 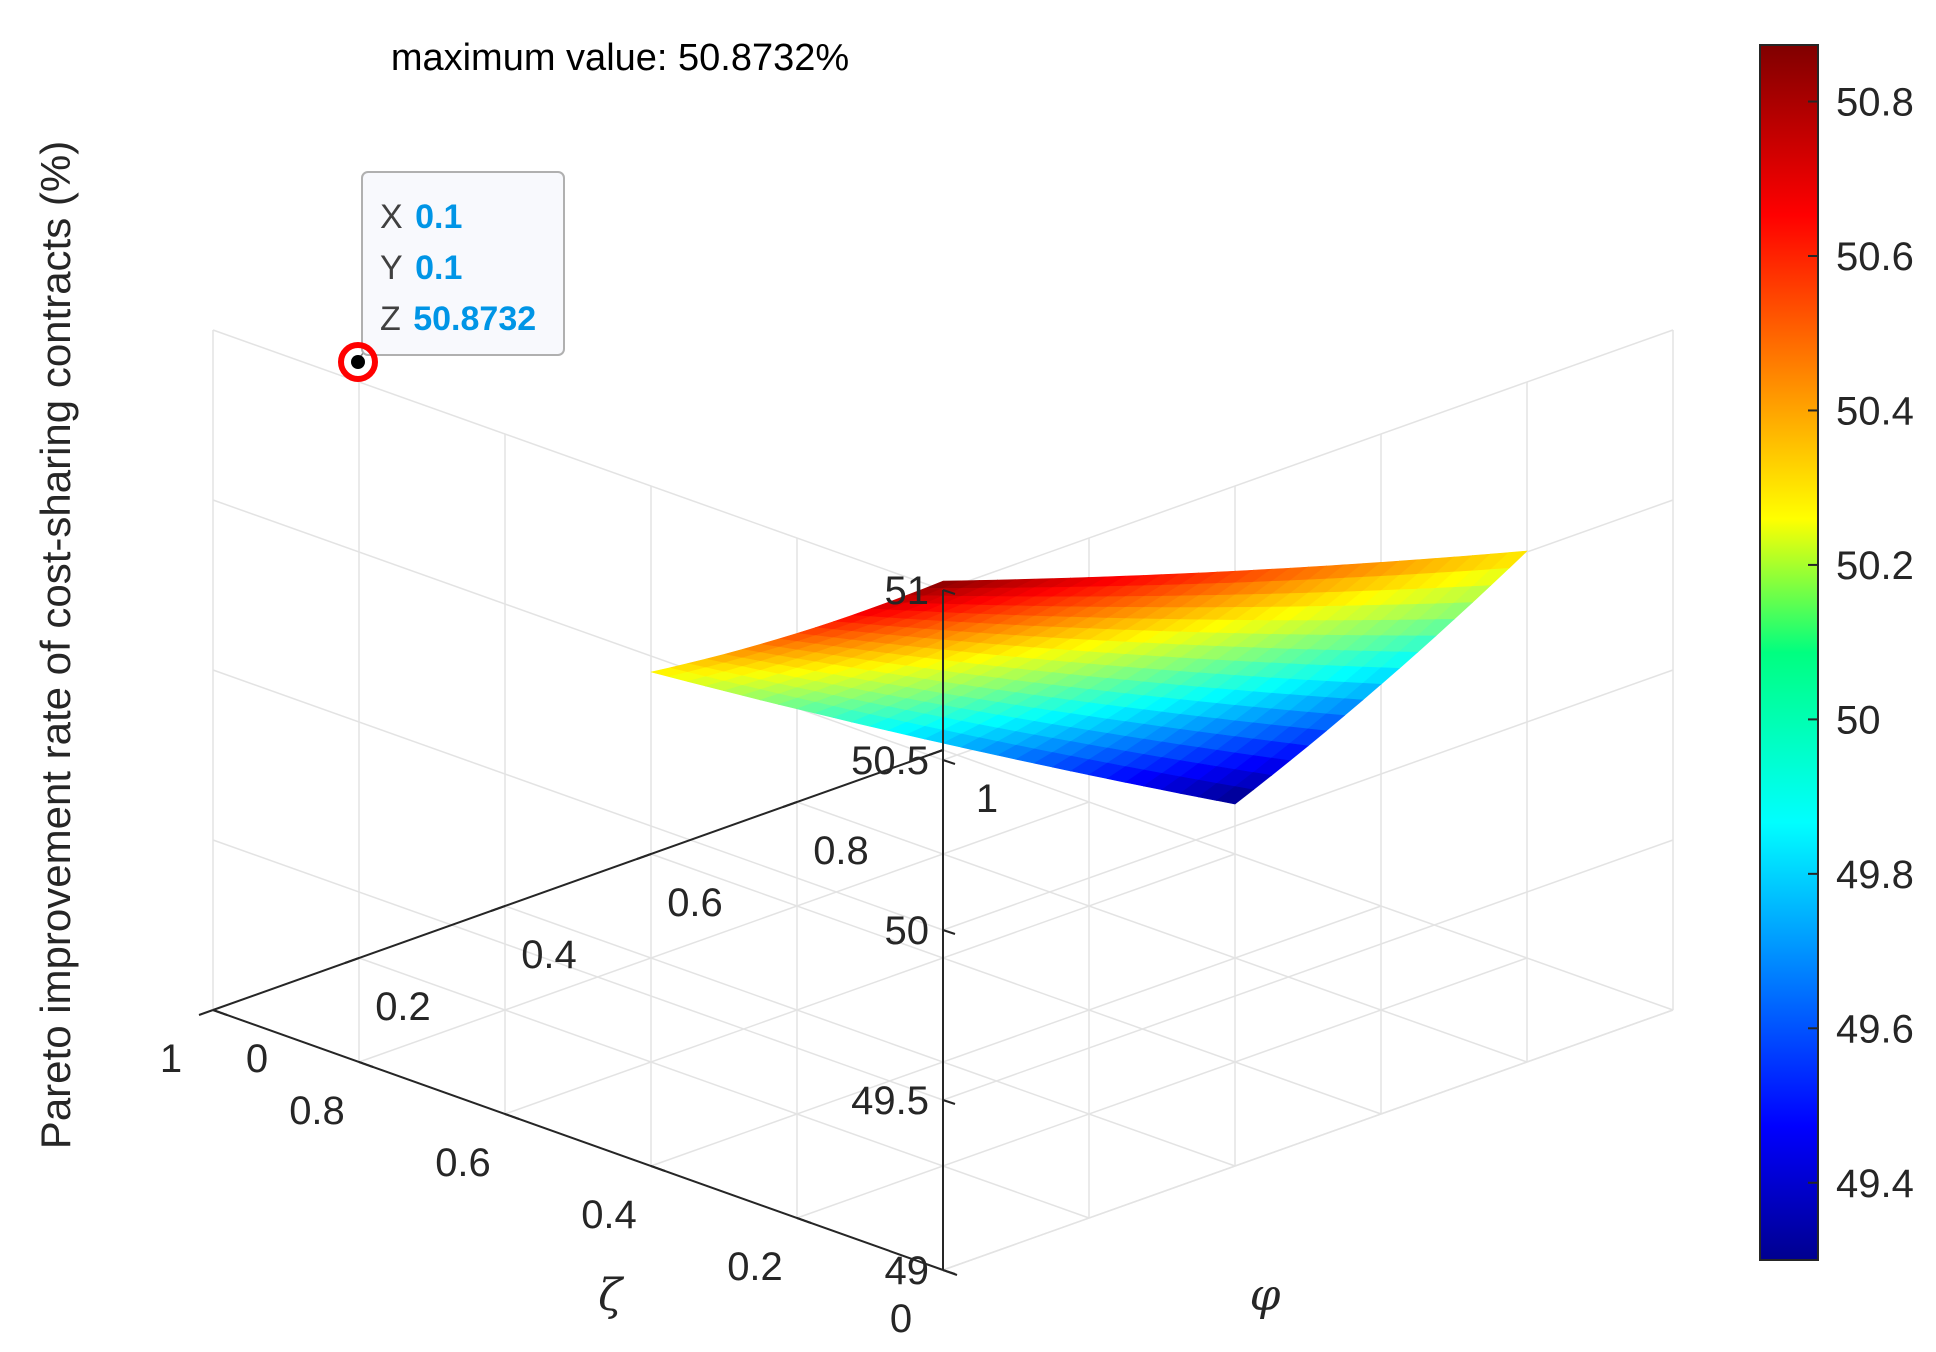 What do you see at coordinates (578, 880) in the screenshot?
I see `y-axis-line` at bounding box center [578, 880].